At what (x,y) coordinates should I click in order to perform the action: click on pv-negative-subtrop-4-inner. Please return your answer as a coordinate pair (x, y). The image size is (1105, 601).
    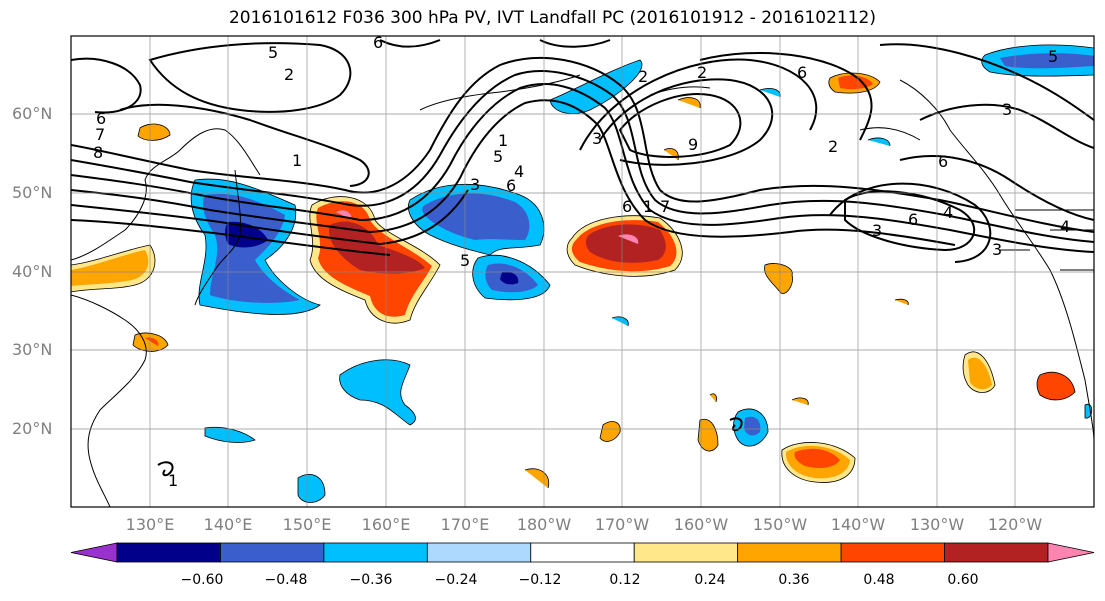
    Looking at the image, I should click on (752, 426).